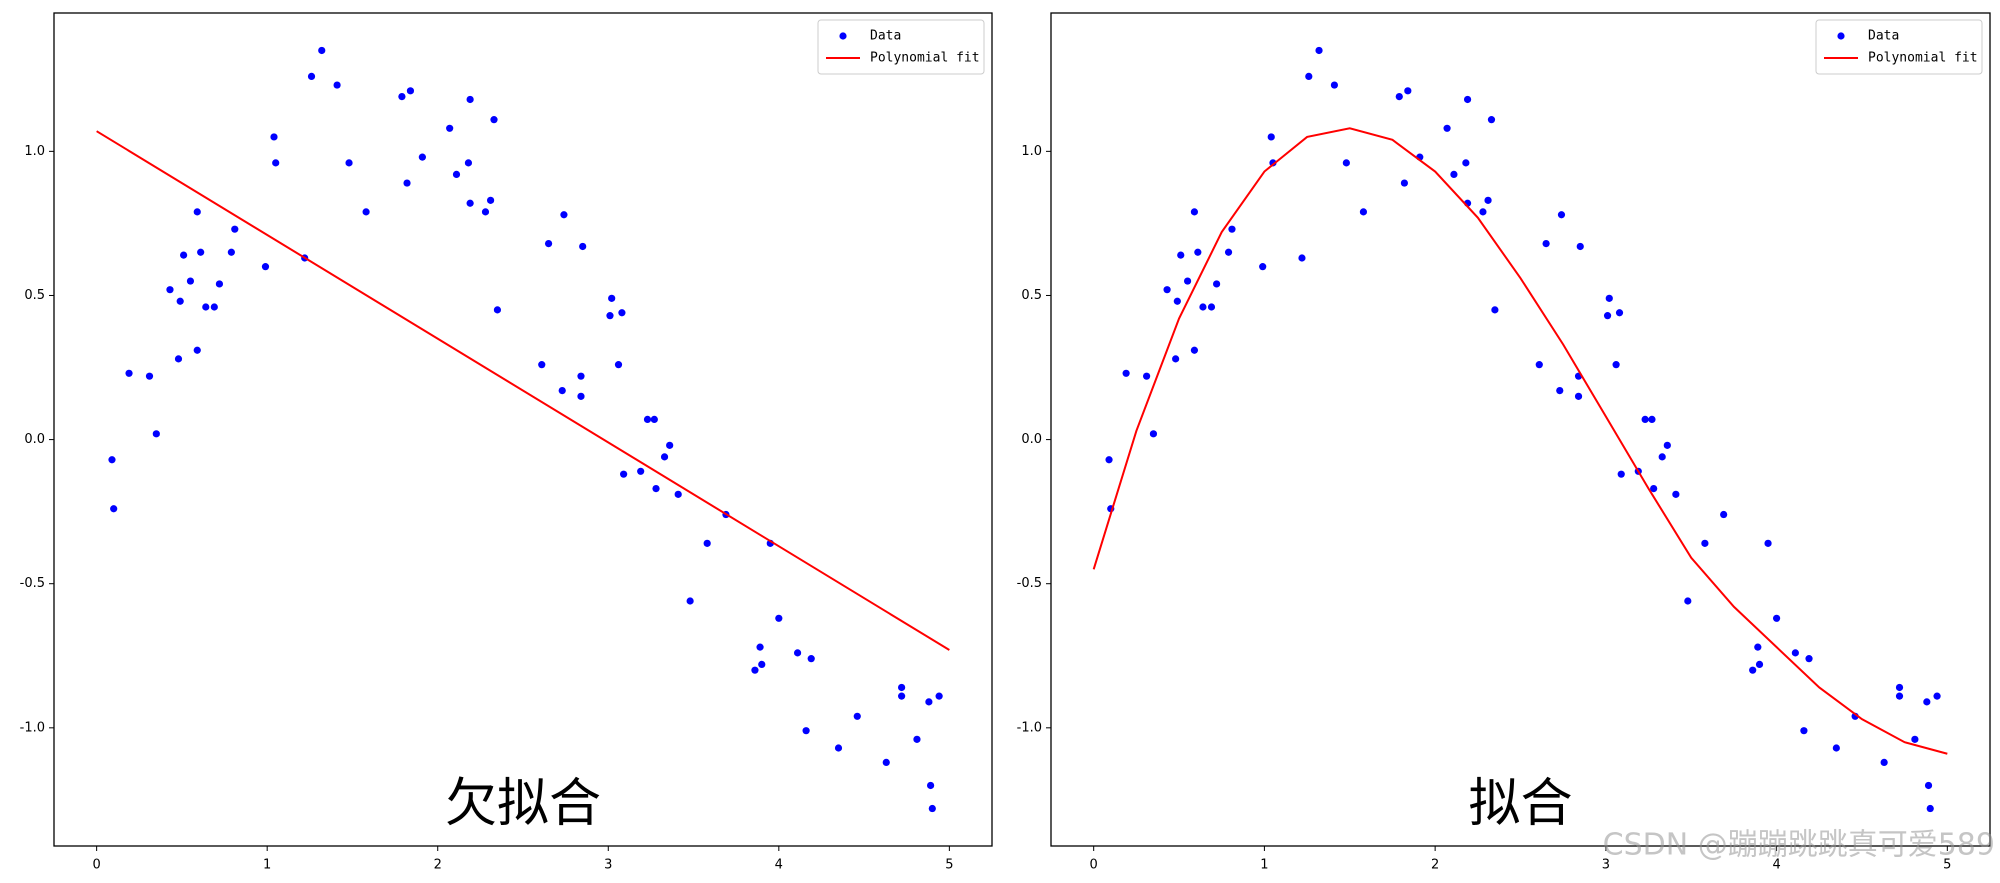  I want to click on legend-marker, so click(1841, 36).